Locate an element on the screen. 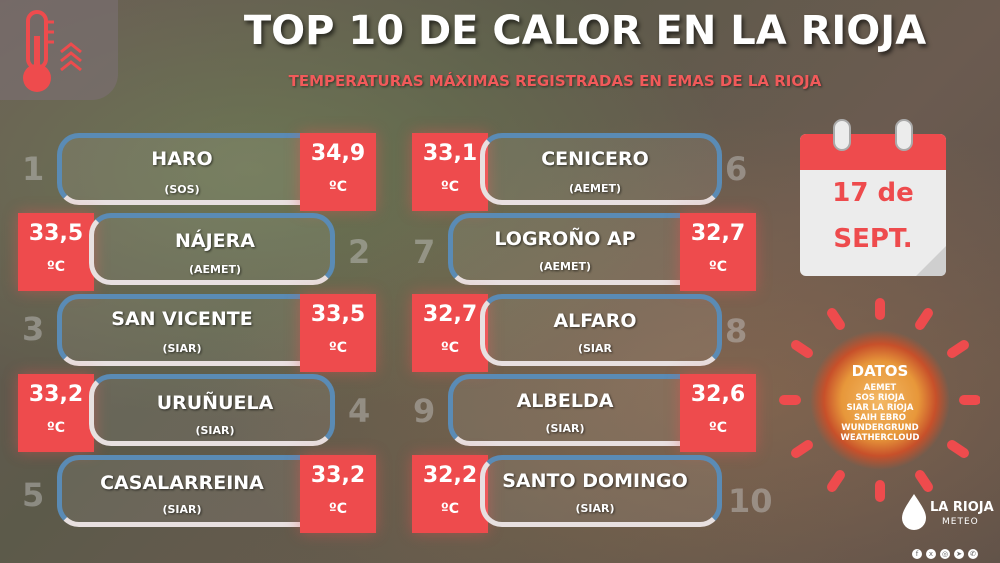 The width and height of the screenshot is (1000, 563). rank-number: 8 is located at coordinates (736, 331).